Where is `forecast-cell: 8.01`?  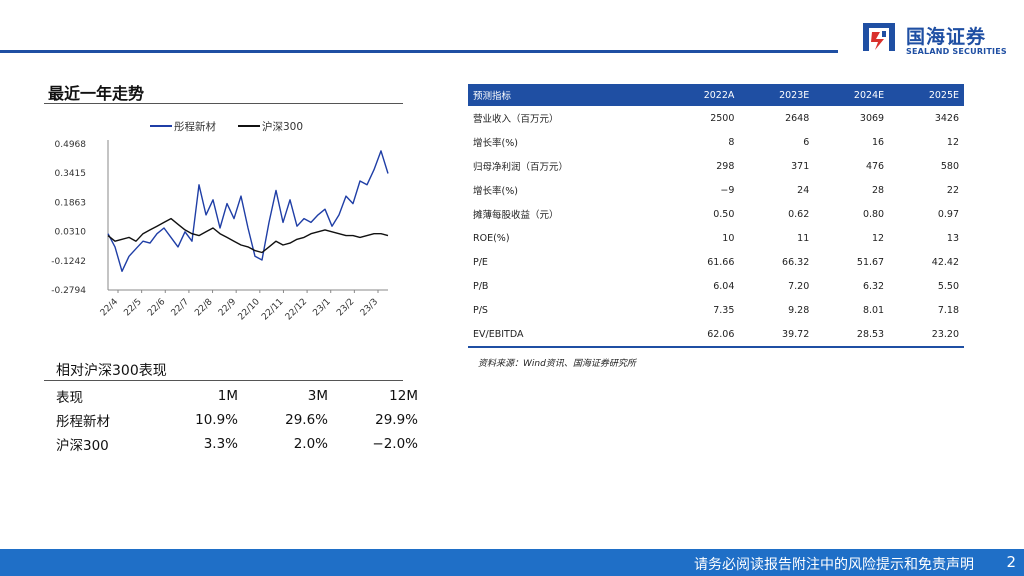 forecast-cell: 8.01 is located at coordinates (873, 310).